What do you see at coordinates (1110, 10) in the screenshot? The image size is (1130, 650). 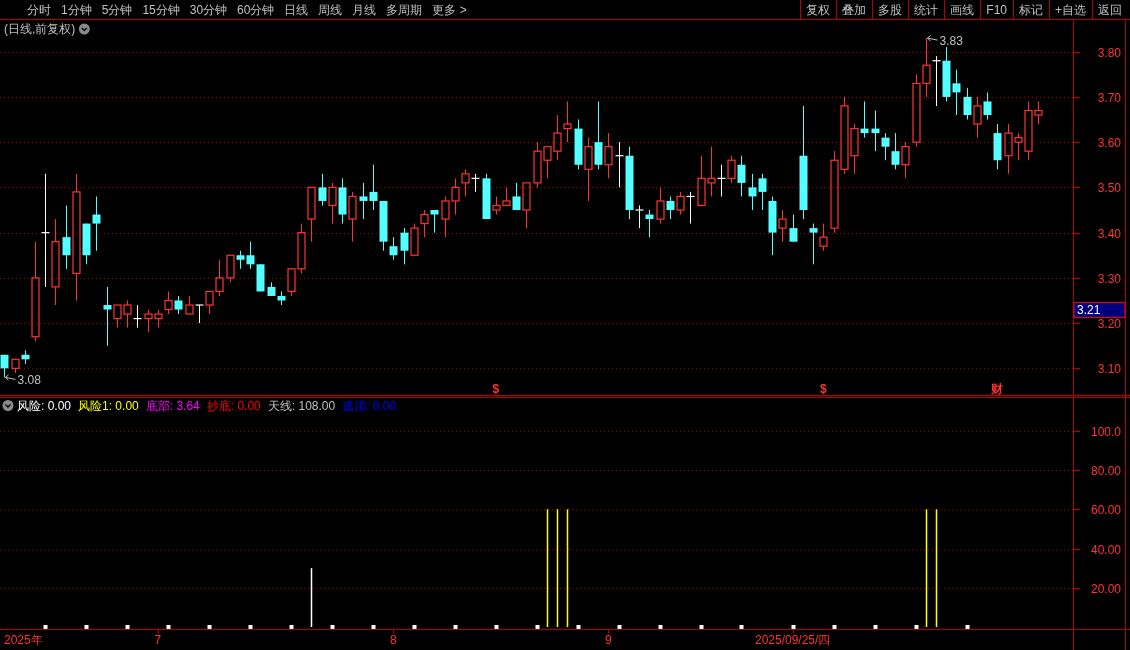 I see `text: 返回` at bounding box center [1110, 10].